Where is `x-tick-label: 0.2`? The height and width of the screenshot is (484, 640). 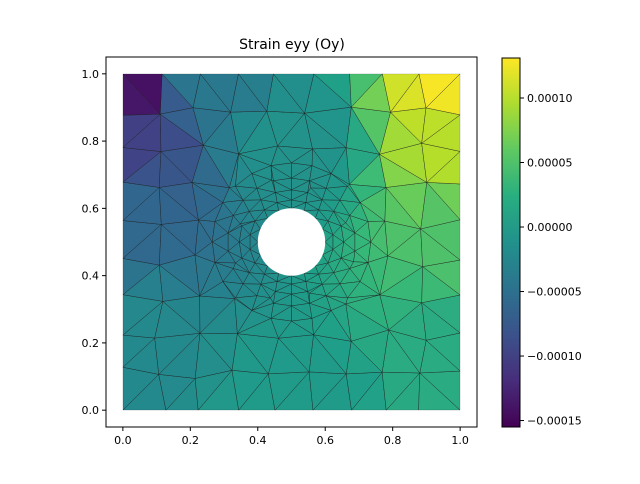 x-tick-label: 0.2 is located at coordinates (191, 440).